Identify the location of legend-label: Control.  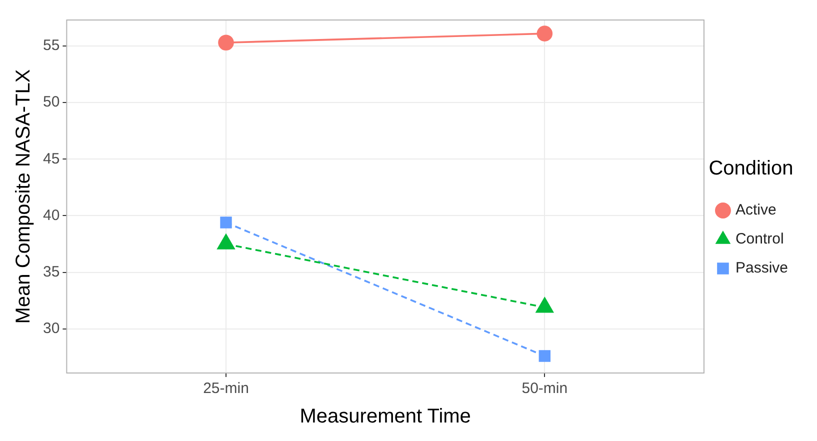
(759, 239).